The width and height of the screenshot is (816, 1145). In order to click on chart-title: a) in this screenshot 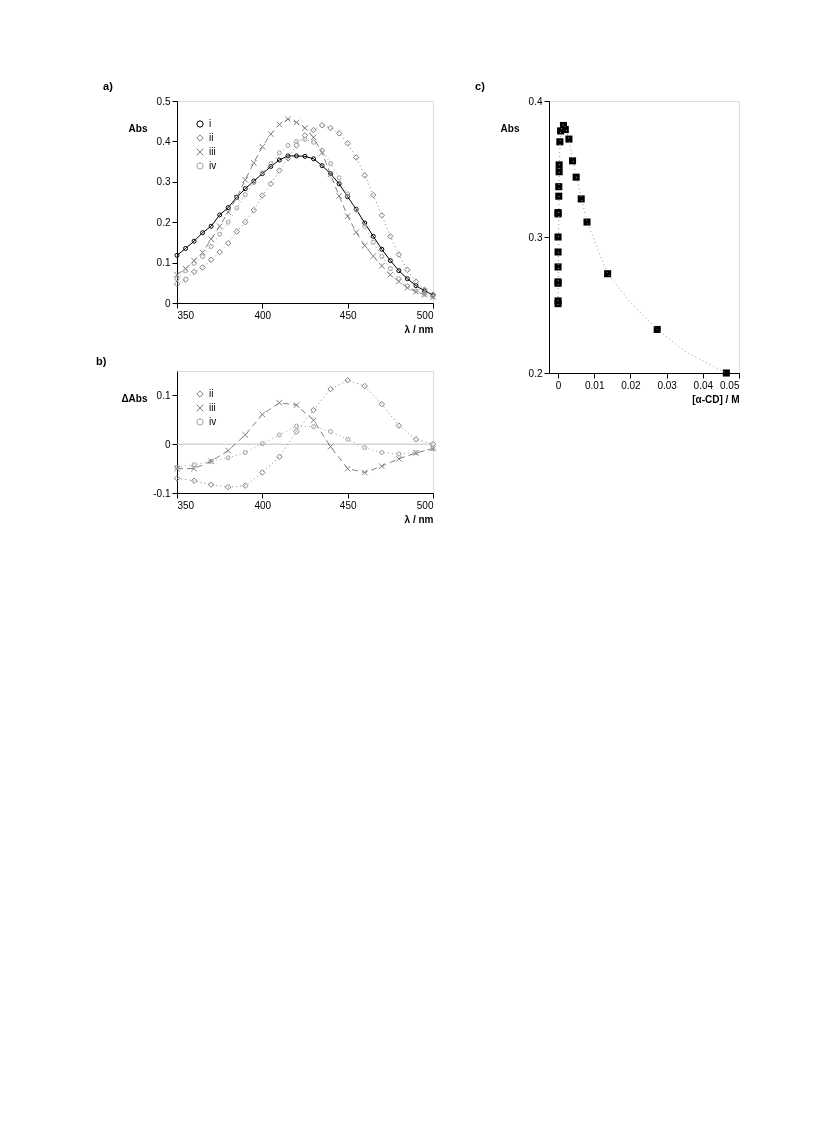, I will do `click(108, 86)`.